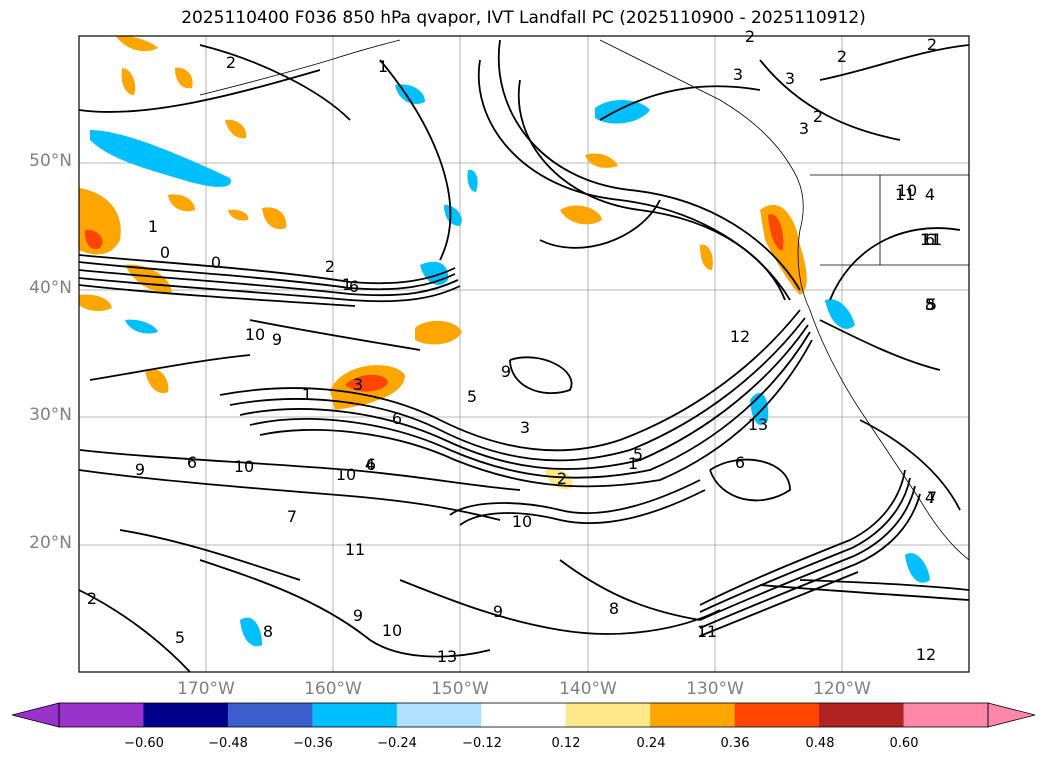 This screenshot has width=1047, height=765. I want to click on lon-label: 160°W, so click(333, 689).